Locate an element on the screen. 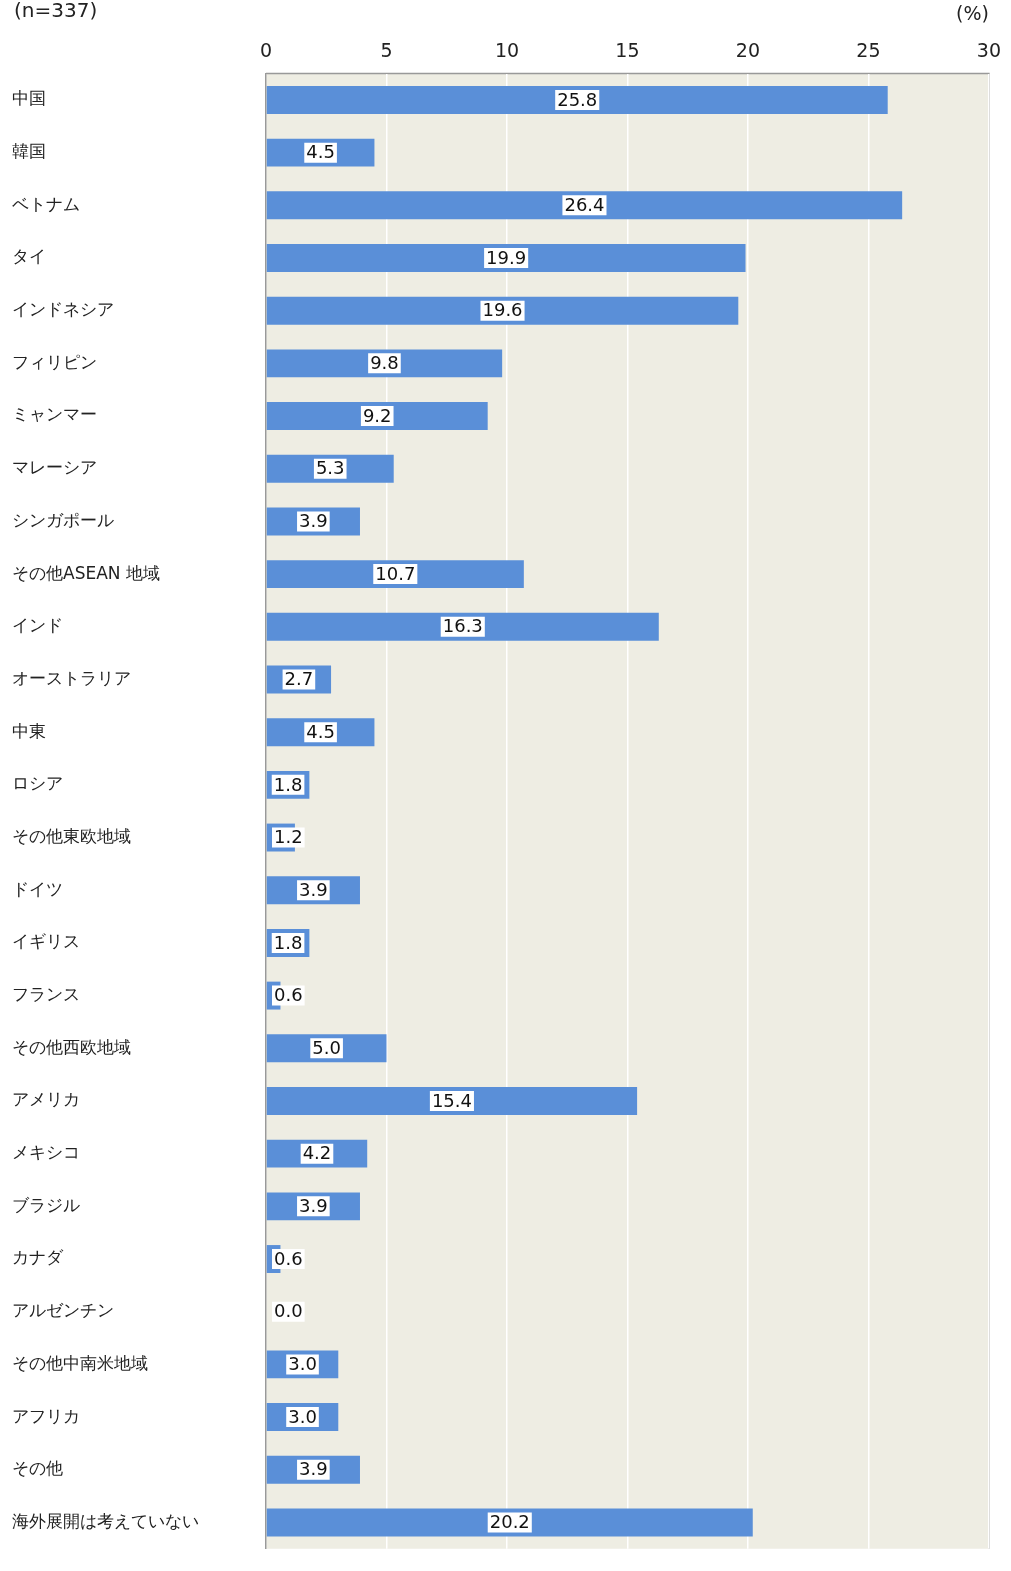  data-label: 4.2 is located at coordinates (317, 1153).